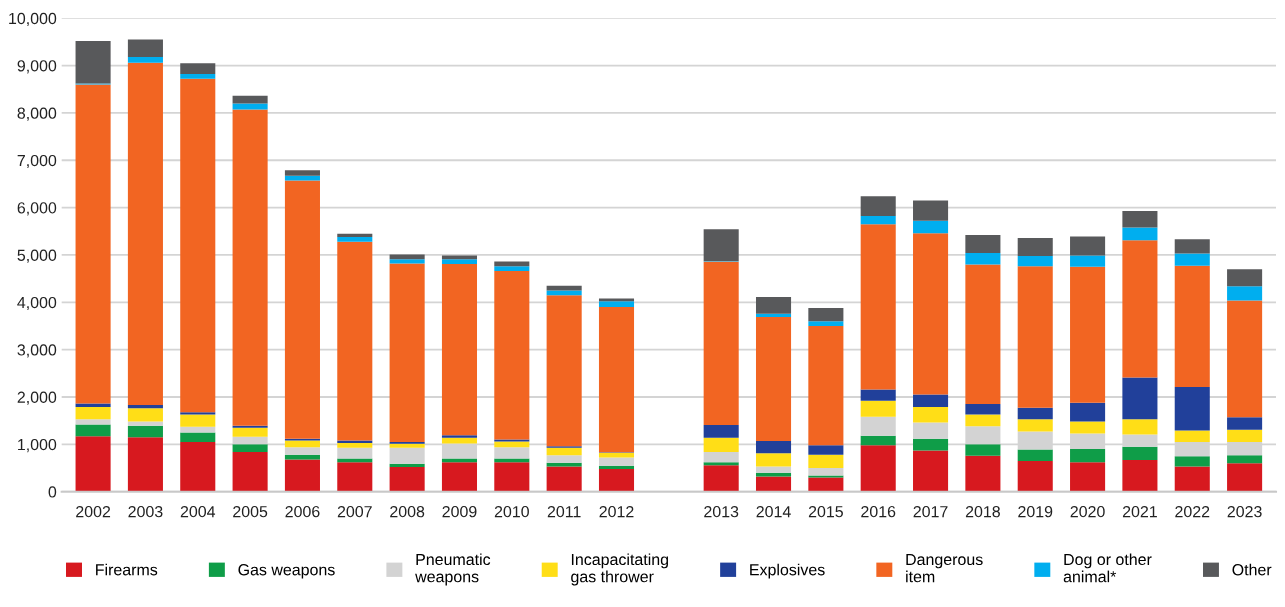  Describe the element at coordinates (37, 303) in the screenshot. I see `y-tick-label: 4,000` at that location.